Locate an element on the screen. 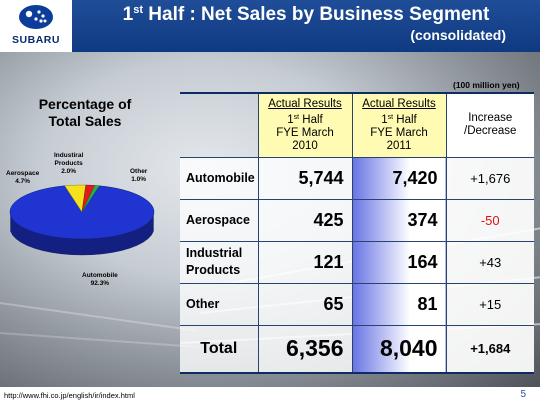  value-2011: 8,040 is located at coordinates (398, 349).